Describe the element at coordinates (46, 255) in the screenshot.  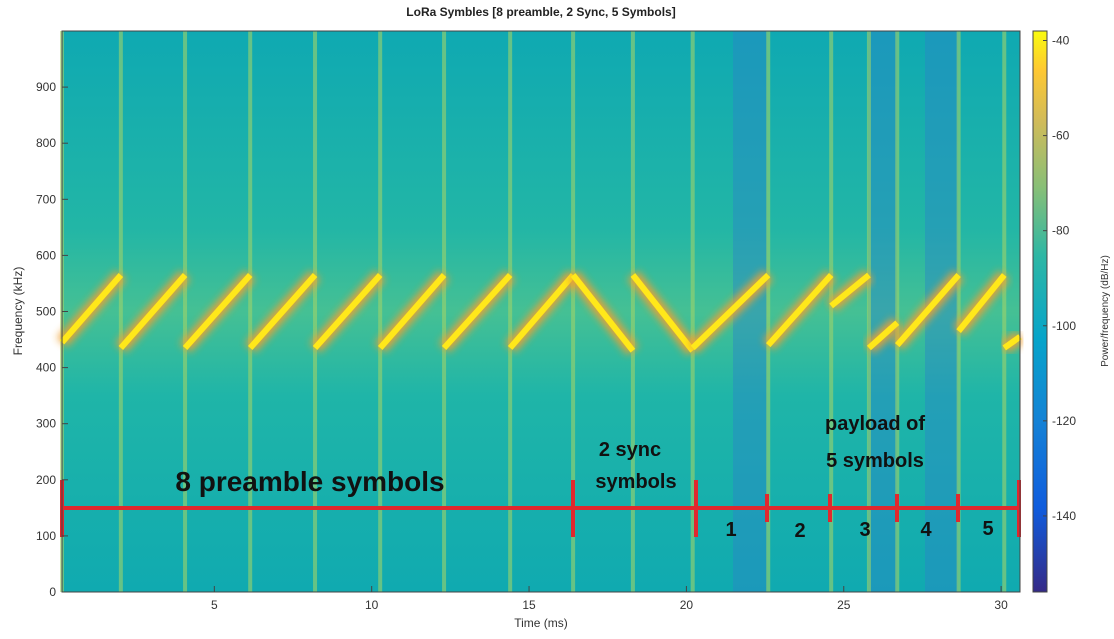
I see `y-tick-label: 600` at that location.